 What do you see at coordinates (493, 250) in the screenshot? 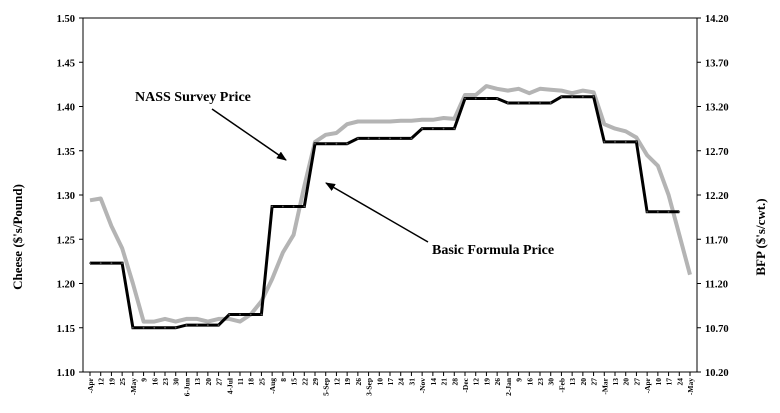
I see `annotation-bfp-label: Basic Formula Price` at bounding box center [493, 250].